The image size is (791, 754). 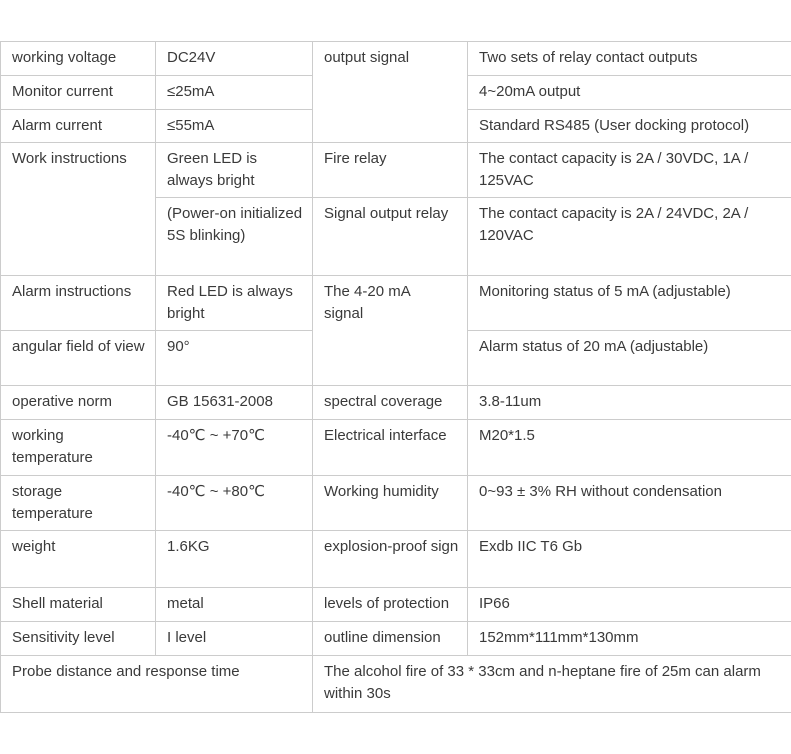 What do you see at coordinates (234, 638) in the screenshot?
I see `value-sensitivity-level: I level` at bounding box center [234, 638].